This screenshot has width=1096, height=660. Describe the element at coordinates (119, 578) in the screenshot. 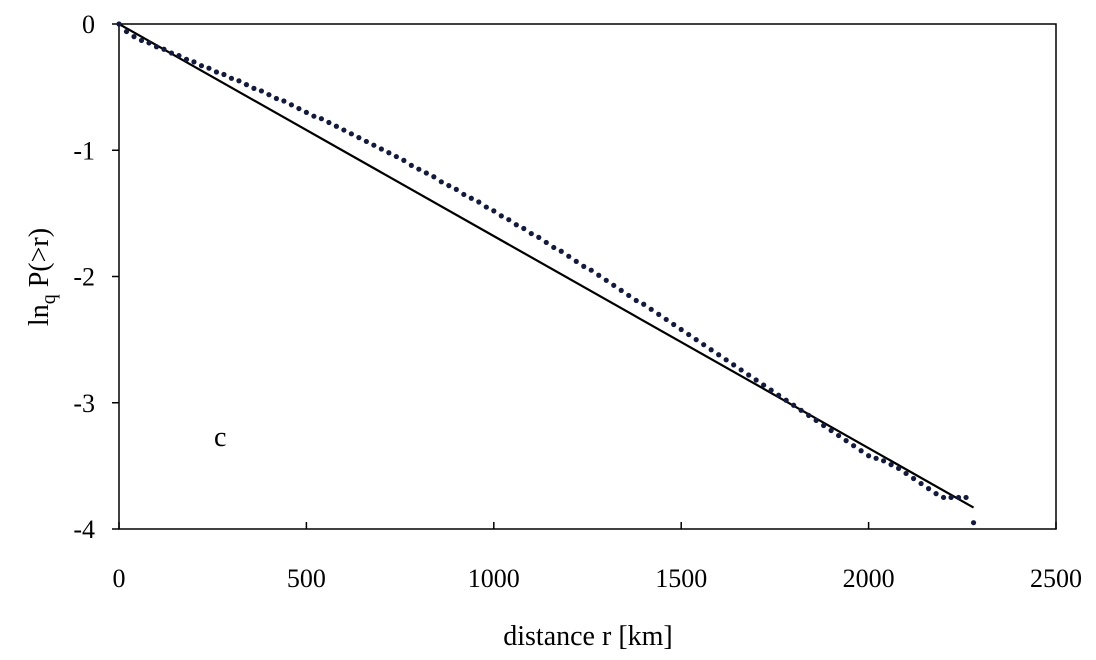

I see `x-tick-label: 0` at that location.